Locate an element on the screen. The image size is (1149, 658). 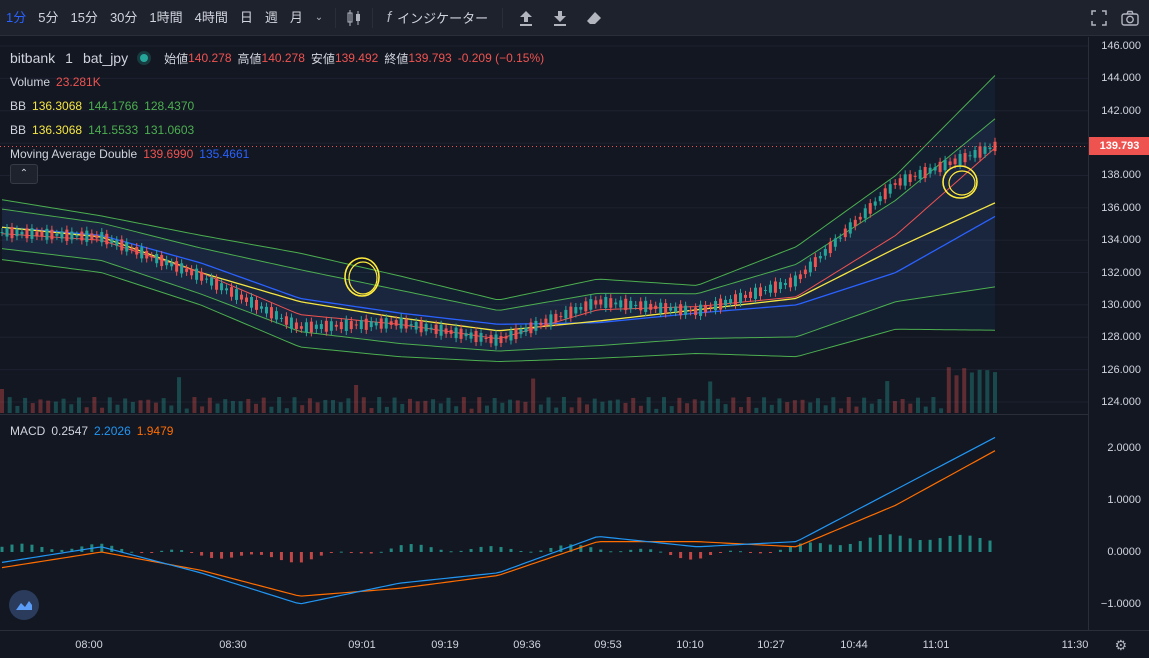
bb1-legend: BB 136.3068 144.1766 128.4370 is located at coordinates (277, 106).